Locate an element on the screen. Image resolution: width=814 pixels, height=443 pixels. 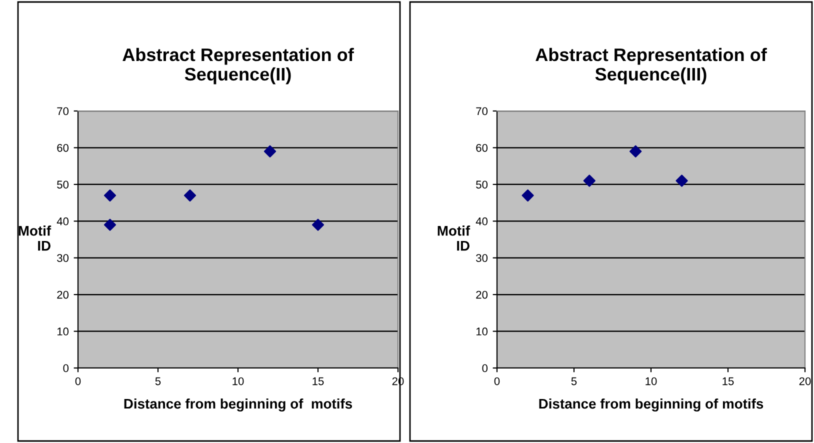
chart-title: Abstract Representation of Sequence(II) is located at coordinates (238, 66).